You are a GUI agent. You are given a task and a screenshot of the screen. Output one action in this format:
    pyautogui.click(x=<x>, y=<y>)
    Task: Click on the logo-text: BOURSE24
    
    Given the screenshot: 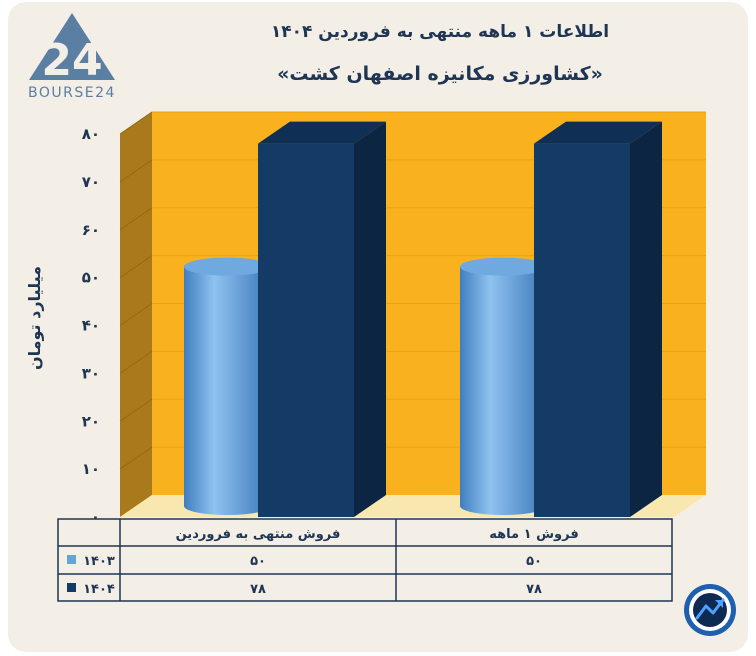 What is the action you would take?
    pyautogui.click(x=72, y=93)
    